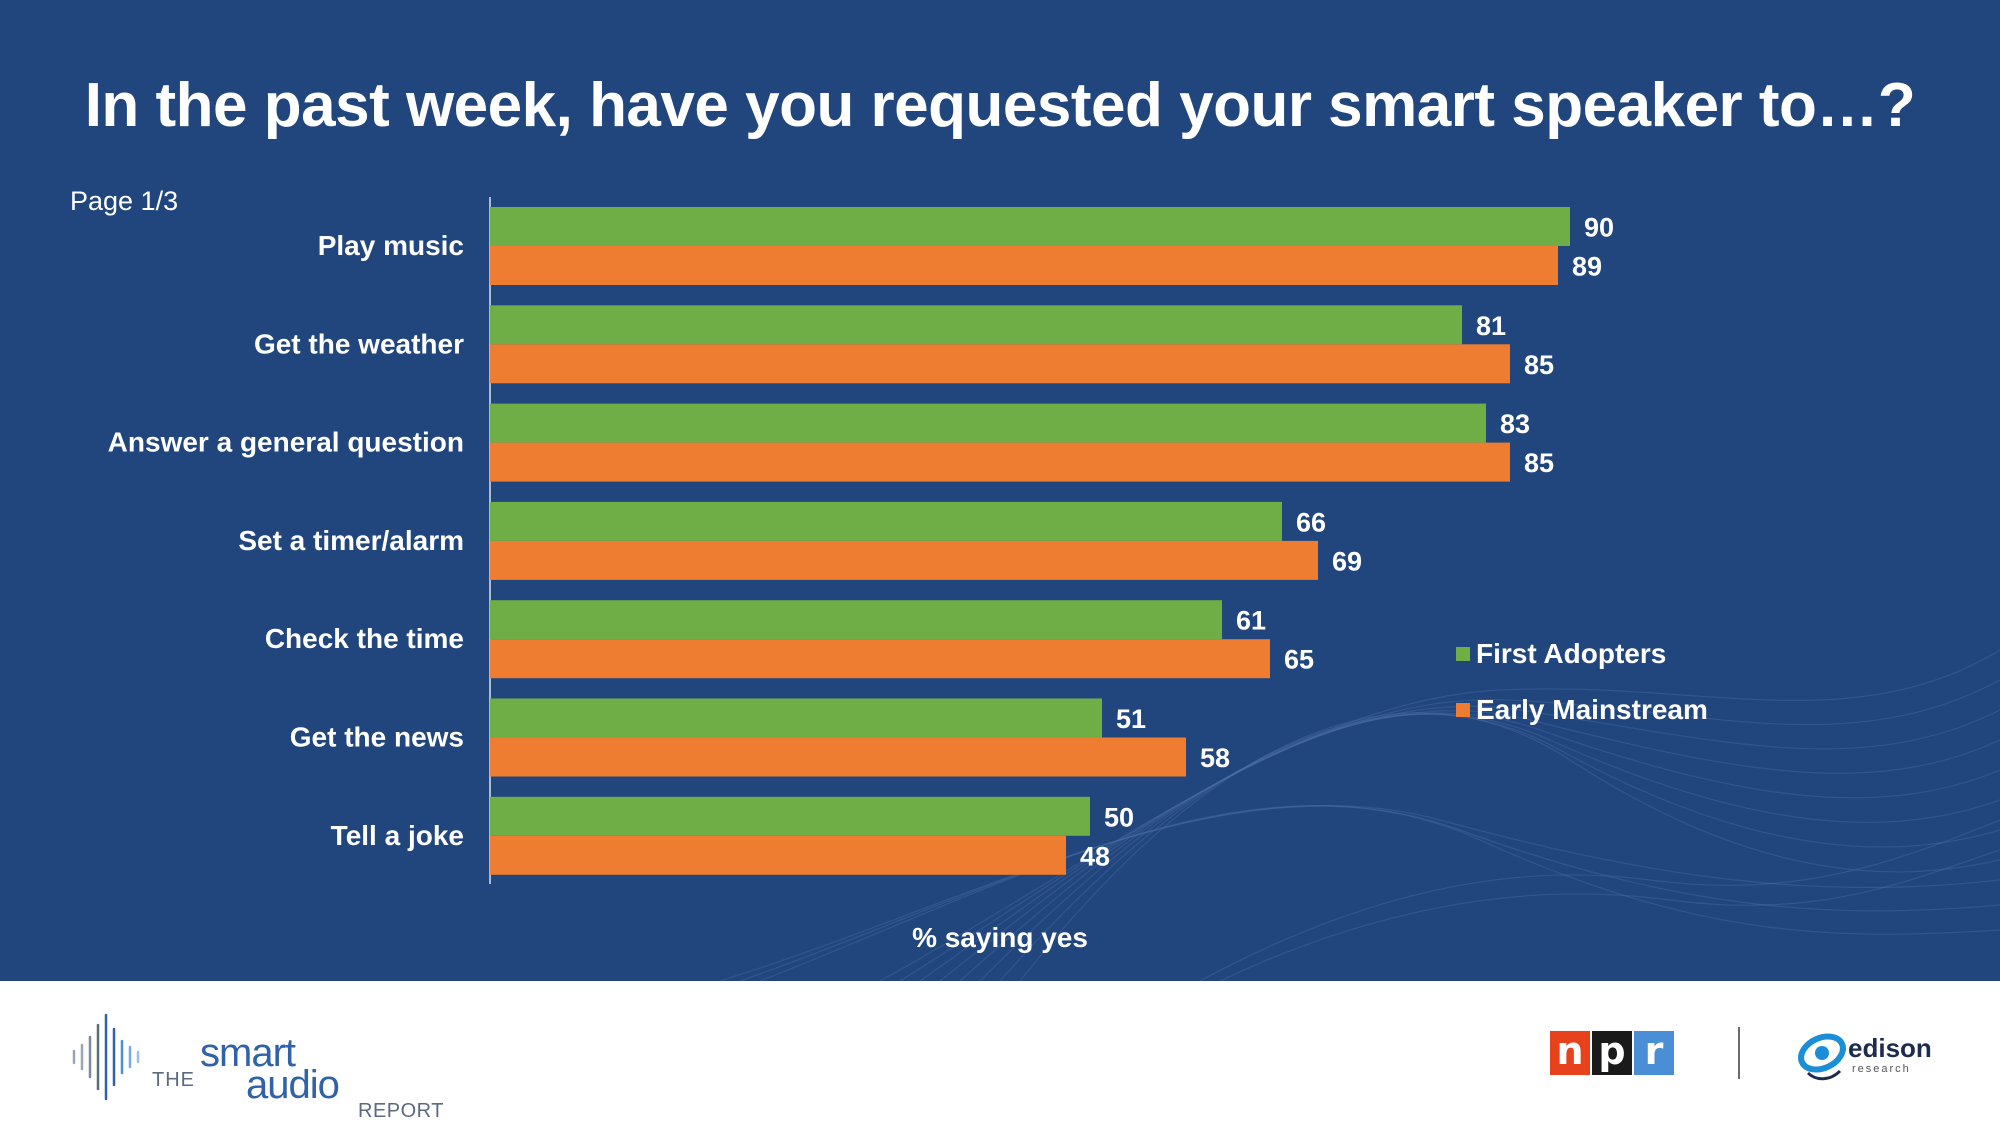  I want to click on value-label-first-adopters-answer-a-general-question: 83, so click(1515, 424).